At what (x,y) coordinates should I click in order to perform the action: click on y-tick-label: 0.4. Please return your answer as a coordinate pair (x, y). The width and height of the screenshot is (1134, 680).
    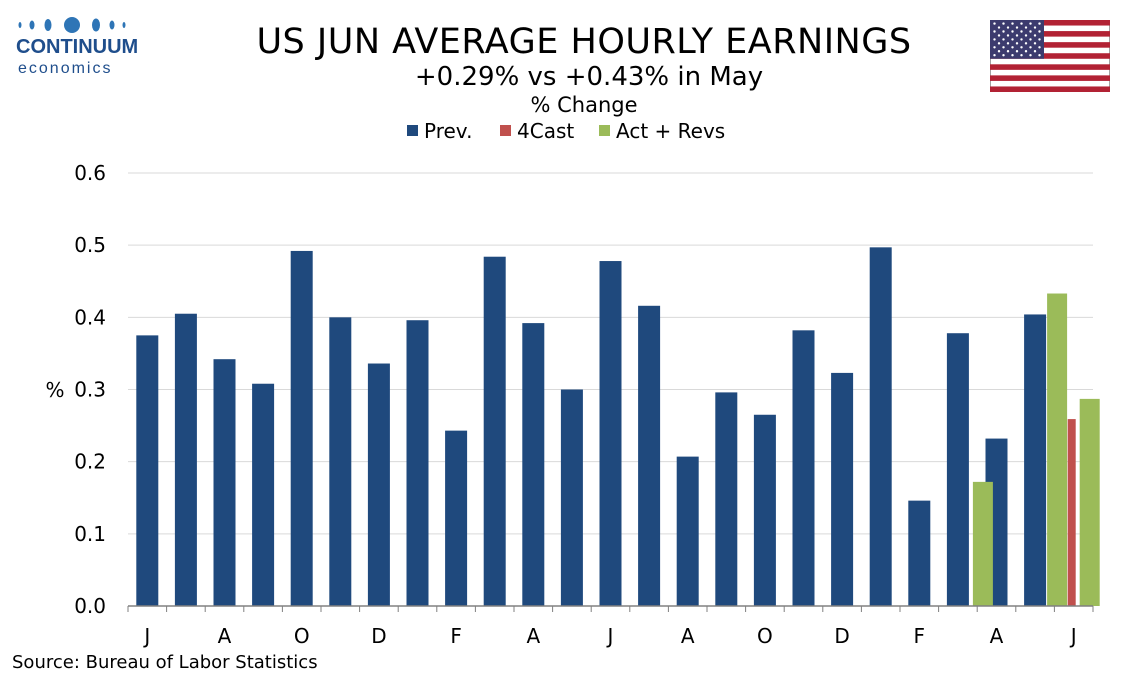
    Looking at the image, I should click on (90, 317).